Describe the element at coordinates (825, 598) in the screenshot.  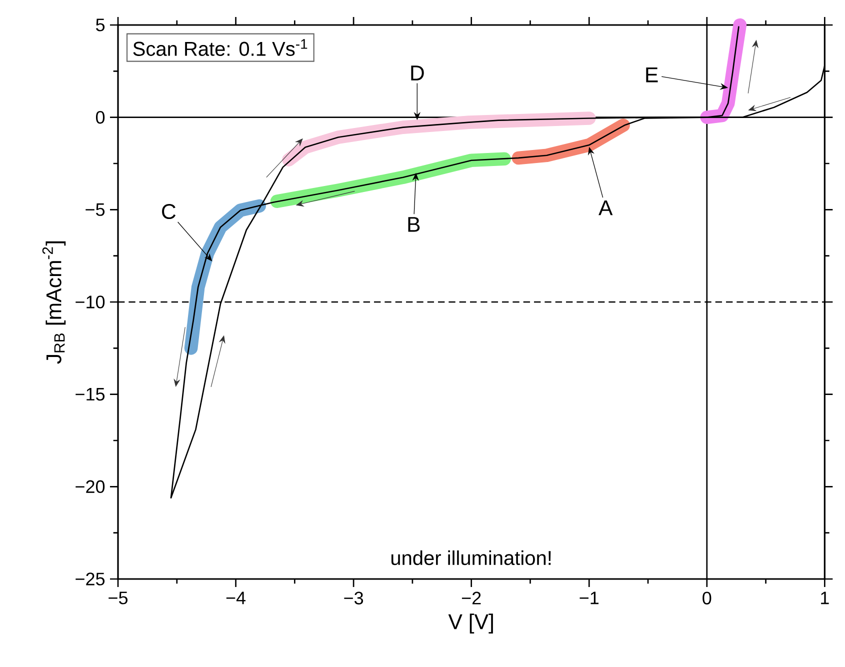
I see `x-tick-label: 1` at that location.